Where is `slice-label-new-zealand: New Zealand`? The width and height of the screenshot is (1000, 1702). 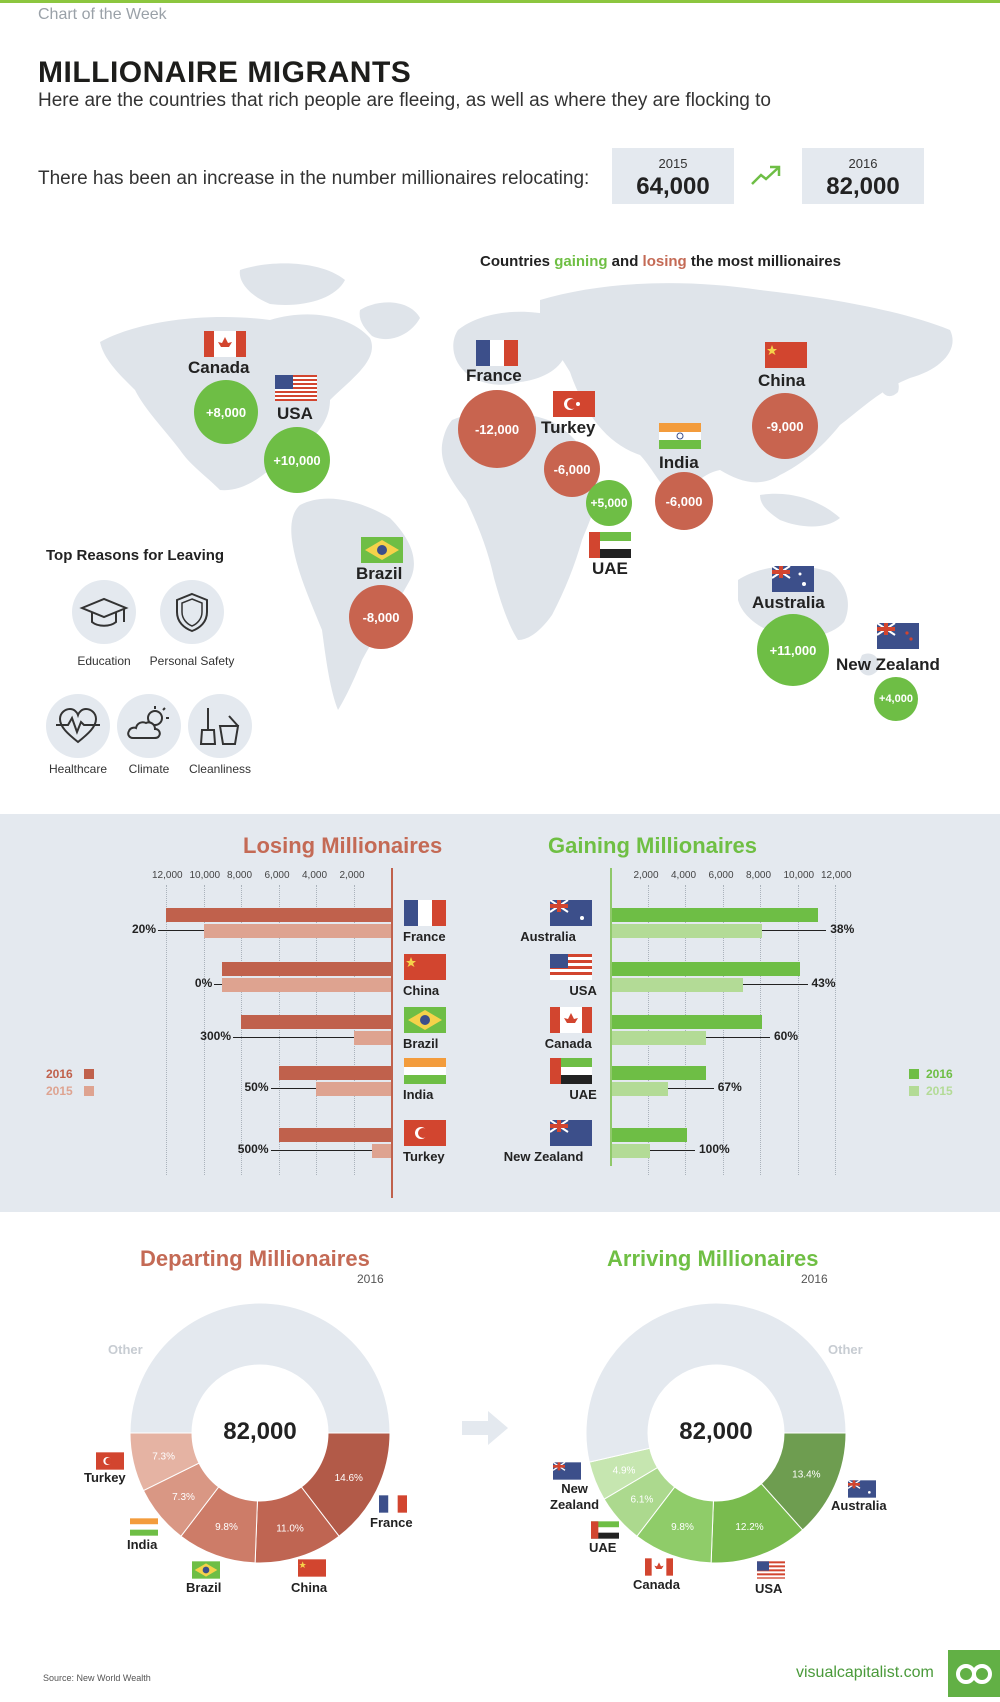
slice-label-new-zealand: New Zealand is located at coordinates (574, 1497).